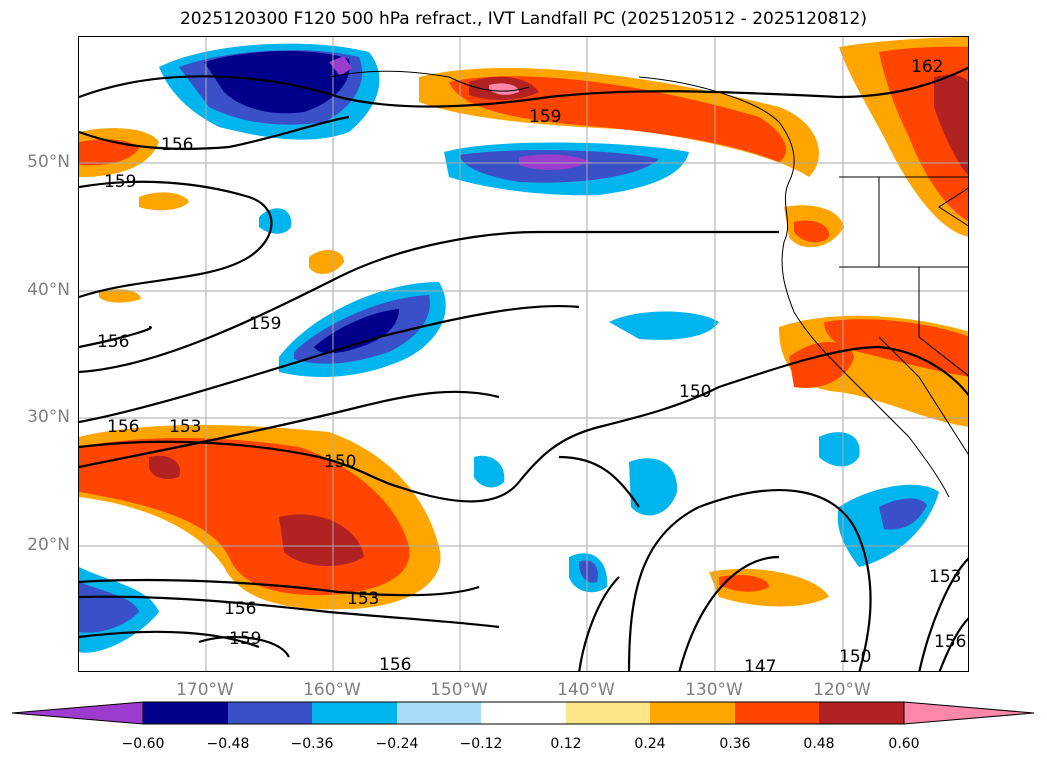 This screenshot has height=765, width=1047. I want to click on lat-label-30n: 30°N, so click(48, 417).